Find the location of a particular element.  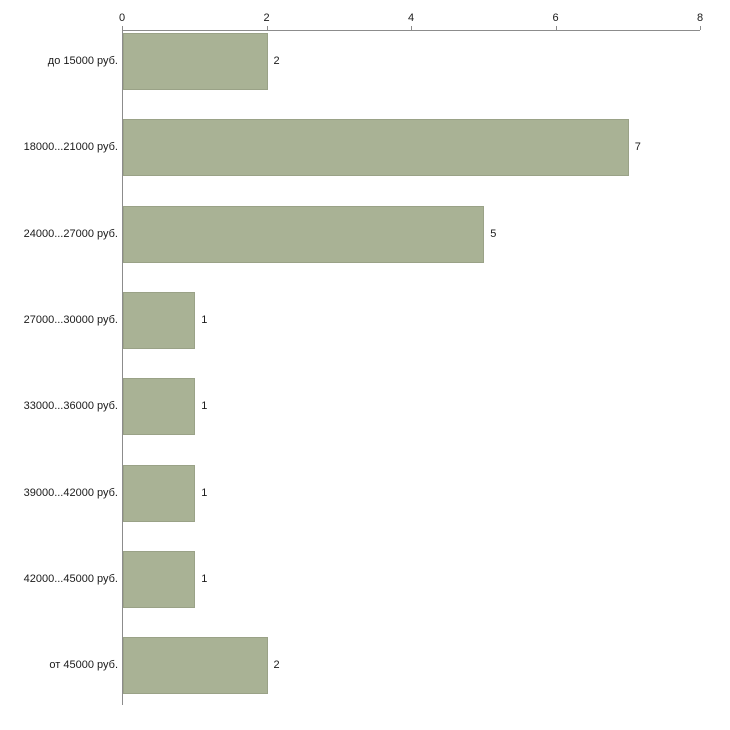

x-tick-label: 6 is located at coordinates (555, 18).